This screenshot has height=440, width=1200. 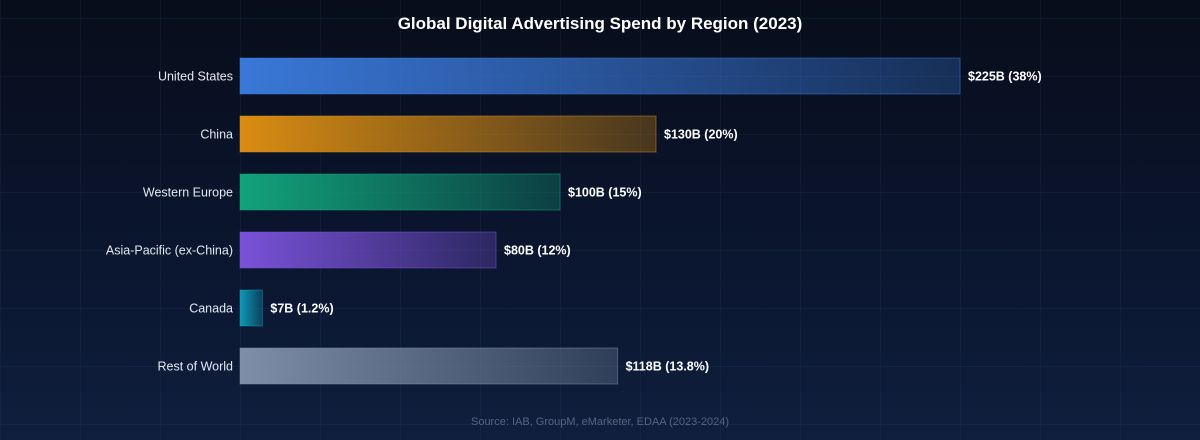 What do you see at coordinates (195, 77) in the screenshot?
I see `category-label: United States` at bounding box center [195, 77].